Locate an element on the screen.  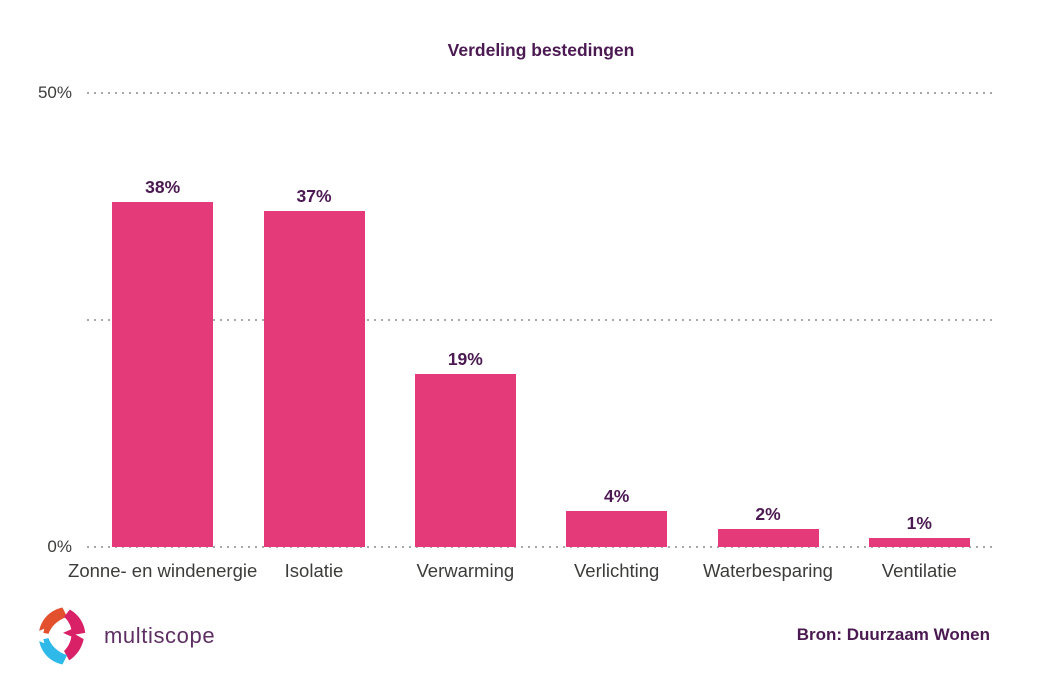
logo-orange-blade is located at coordinates (53, 620).